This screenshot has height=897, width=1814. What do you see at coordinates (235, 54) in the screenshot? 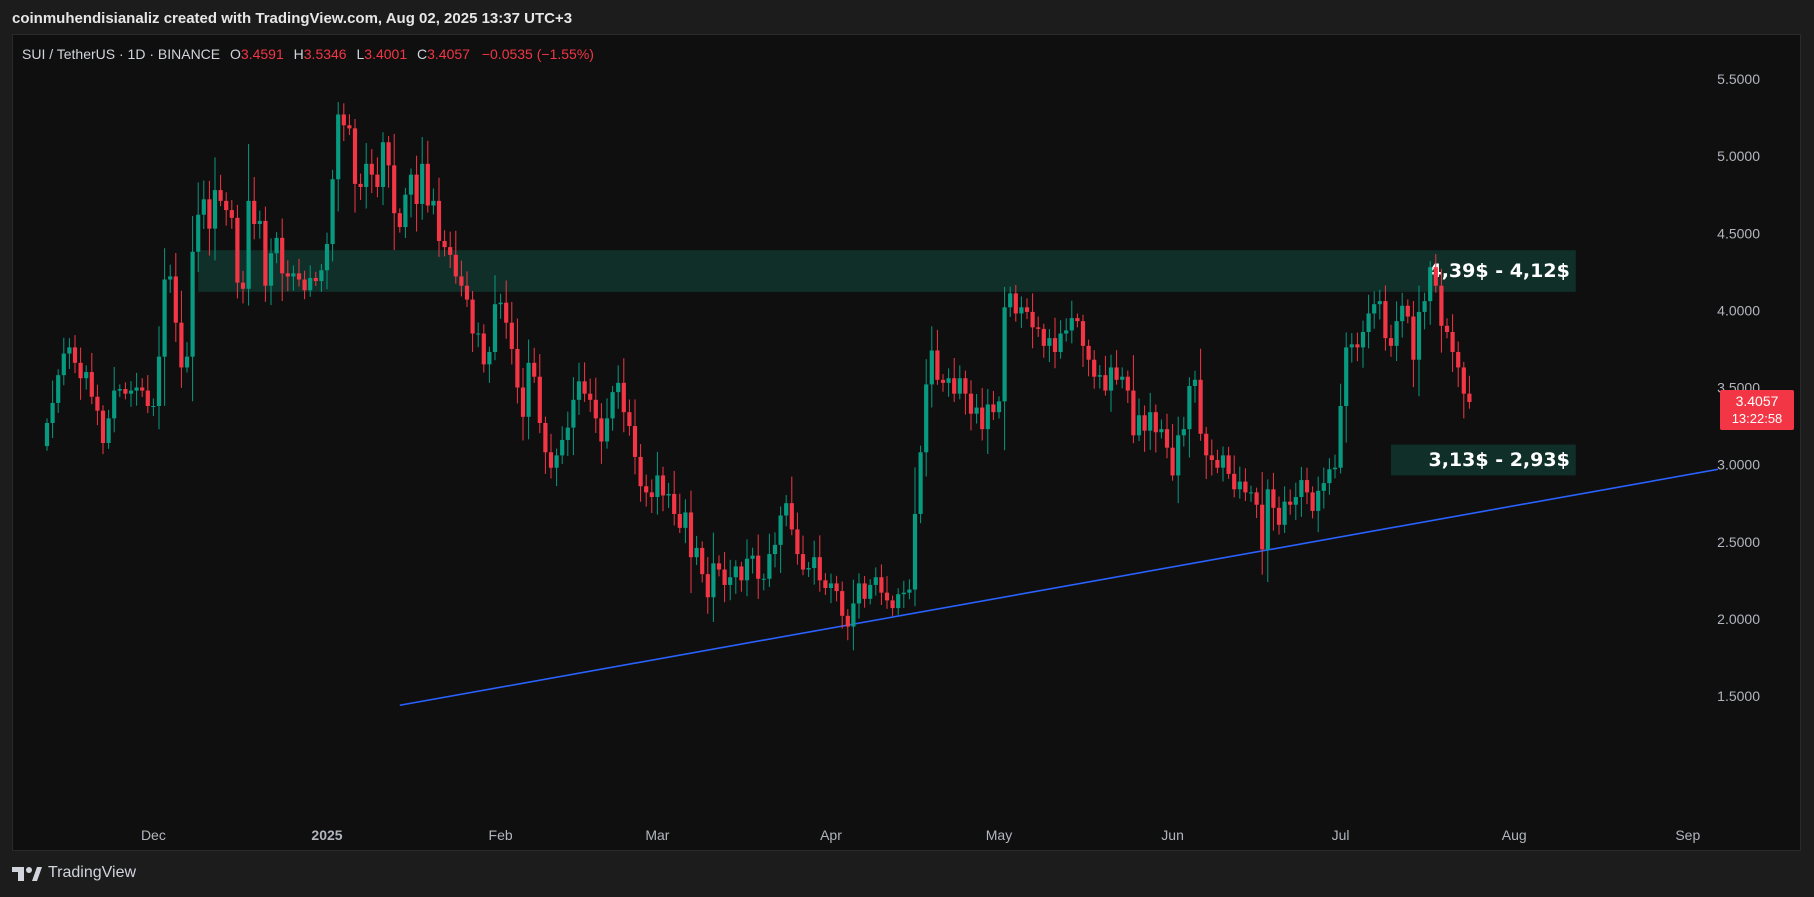
I see `open-label: O` at bounding box center [235, 54].